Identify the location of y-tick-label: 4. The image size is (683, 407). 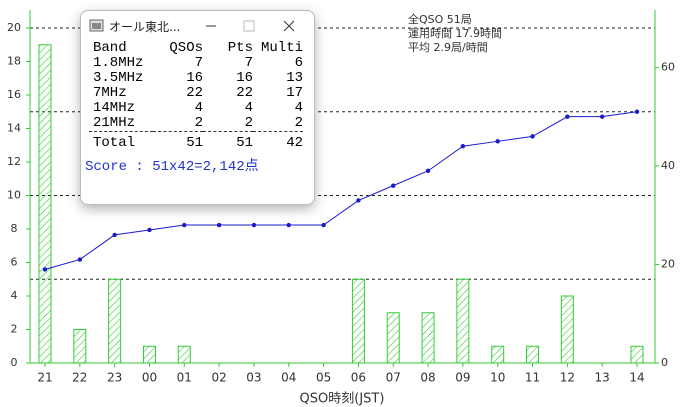
(14, 295).